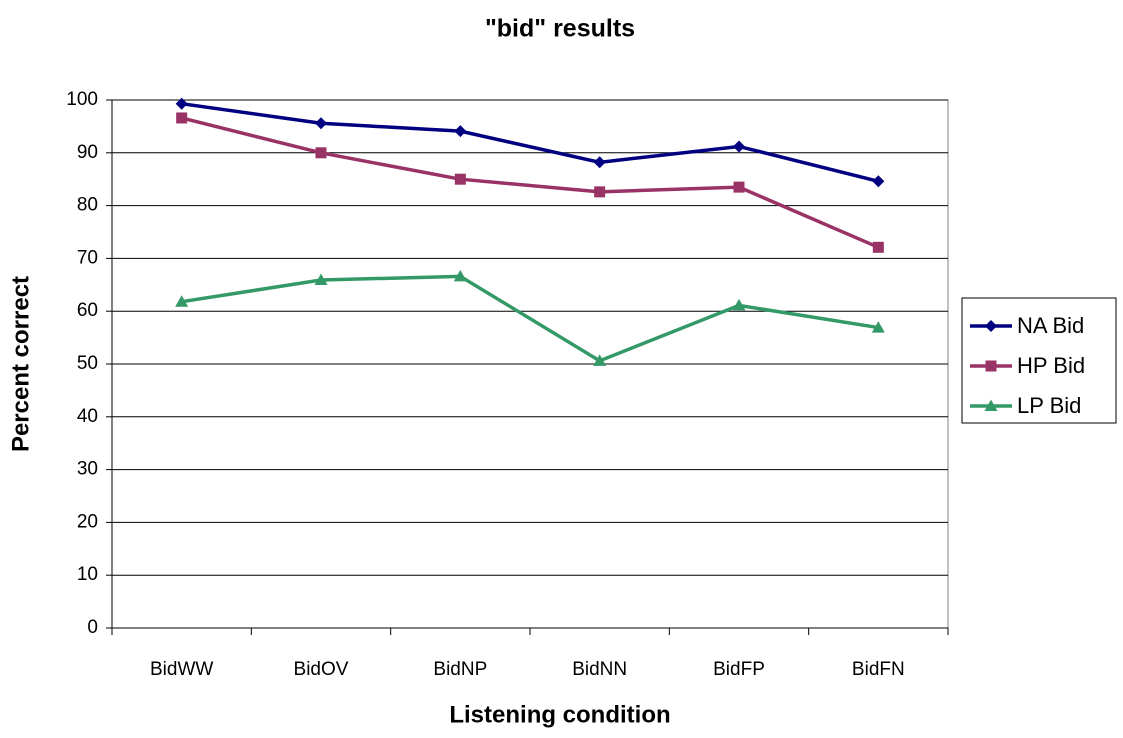  I want to click on y-tick-label: 60, so click(87, 310).